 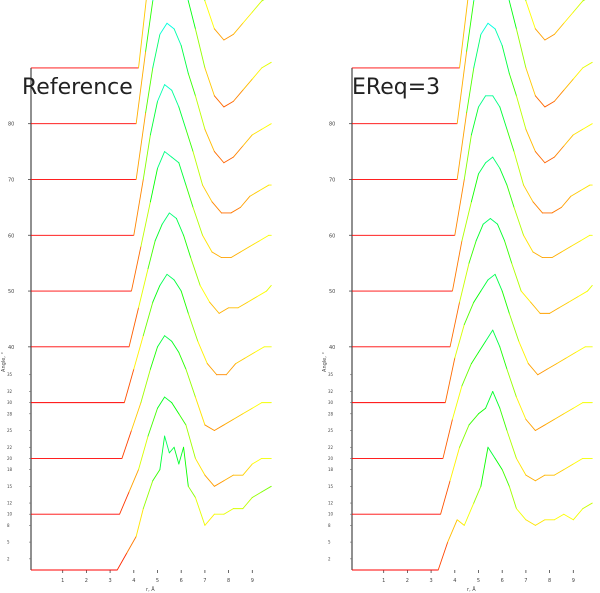 What do you see at coordinates (502, 581) in the screenshot?
I see `x-tick-label: 6` at bounding box center [502, 581].